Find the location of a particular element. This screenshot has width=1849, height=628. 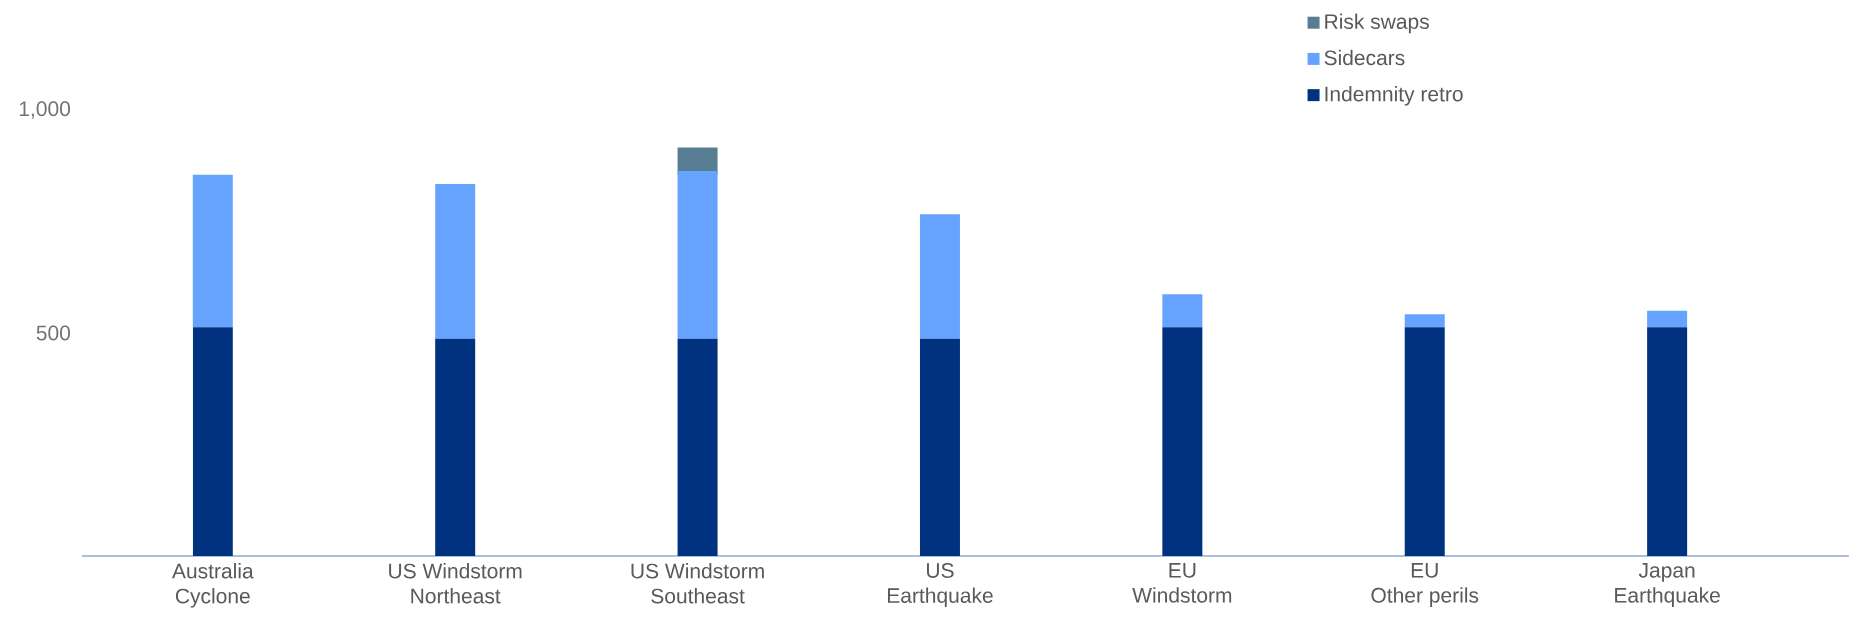

x-tick-label: US Earthquake is located at coordinates (940, 585).